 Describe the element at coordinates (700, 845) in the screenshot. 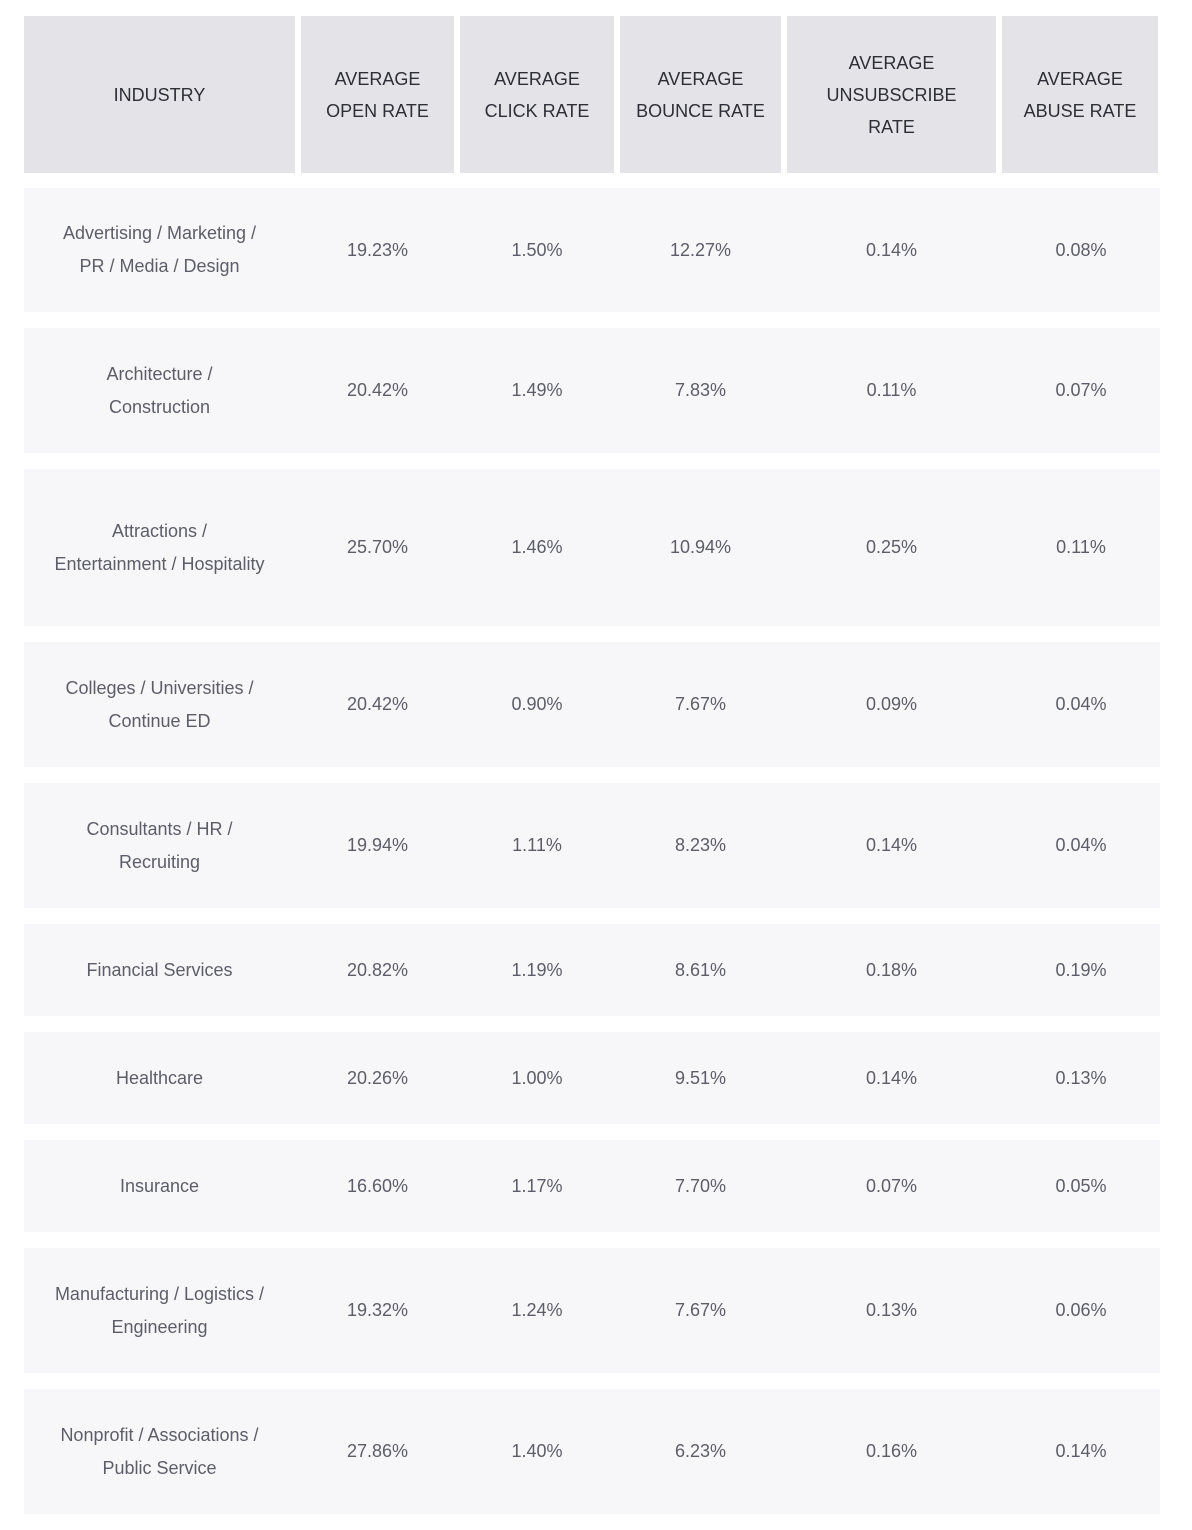

I see `rate-cell: 8.23%` at that location.